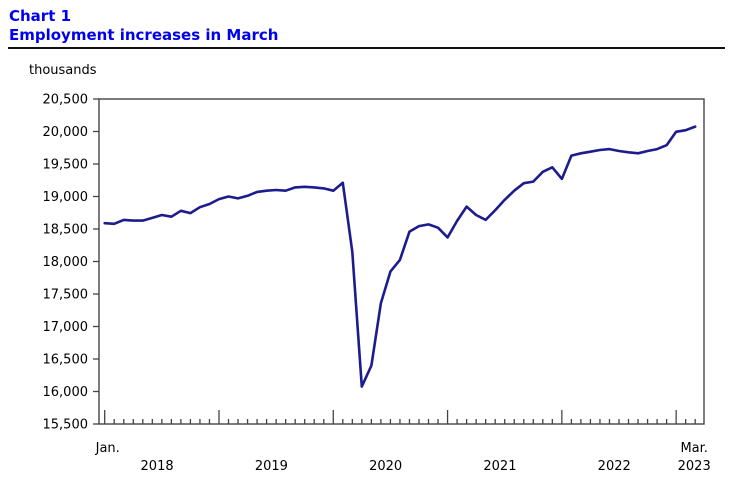 This screenshot has height=483, width=732. Describe the element at coordinates (403, 442) in the screenshot. I see `x-axis: Jan. Mar. 2018 2019 2020 2021 2022 2023` at that location.